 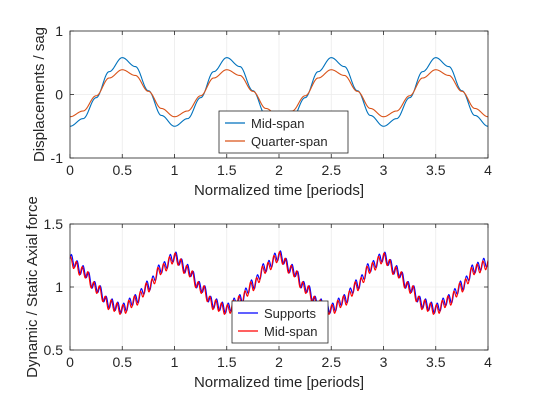 What do you see at coordinates (54, 224) in the screenshot?
I see `y-tick-label: 1.5` at bounding box center [54, 224].